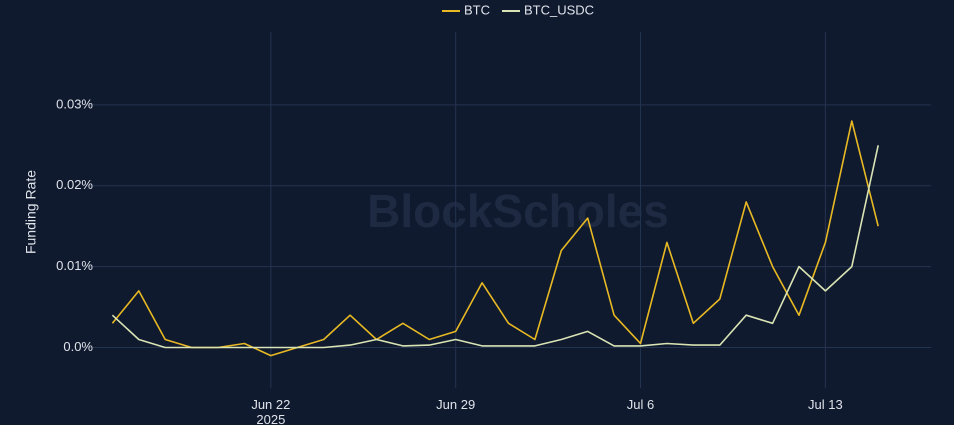 This screenshot has height=425, width=954. Describe the element at coordinates (31, 212) in the screenshot. I see `y-axis-title: Funding Rate` at that location.